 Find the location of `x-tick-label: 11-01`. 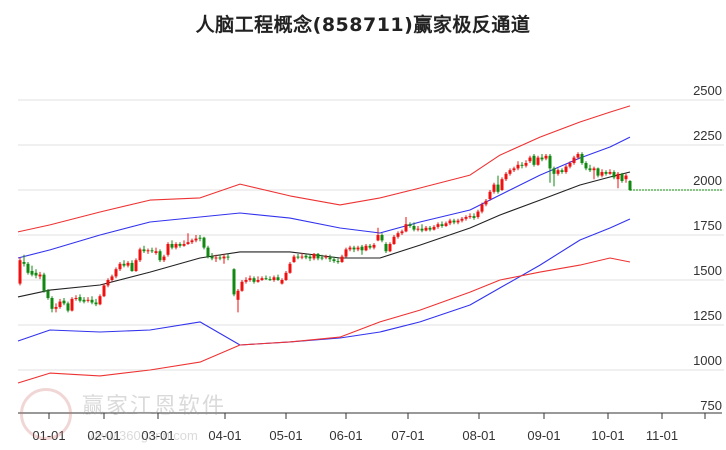

x-tick-label: 11-01 is located at coordinates (662, 435).